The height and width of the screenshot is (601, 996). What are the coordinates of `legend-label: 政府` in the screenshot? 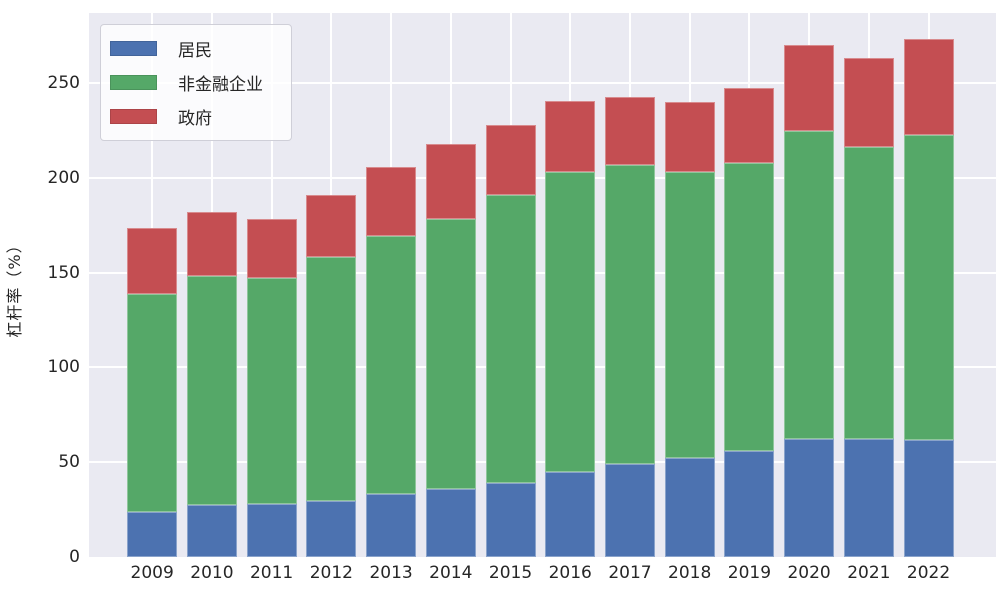 It's located at (195, 119).